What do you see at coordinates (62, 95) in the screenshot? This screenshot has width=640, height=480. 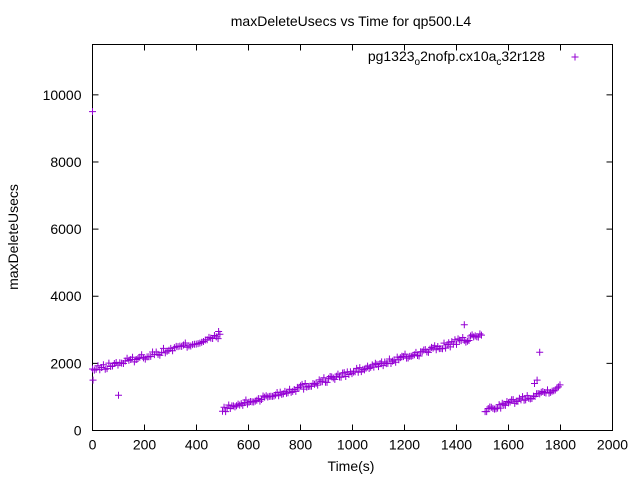 I see `y-tick-label: 10000` at bounding box center [62, 95].